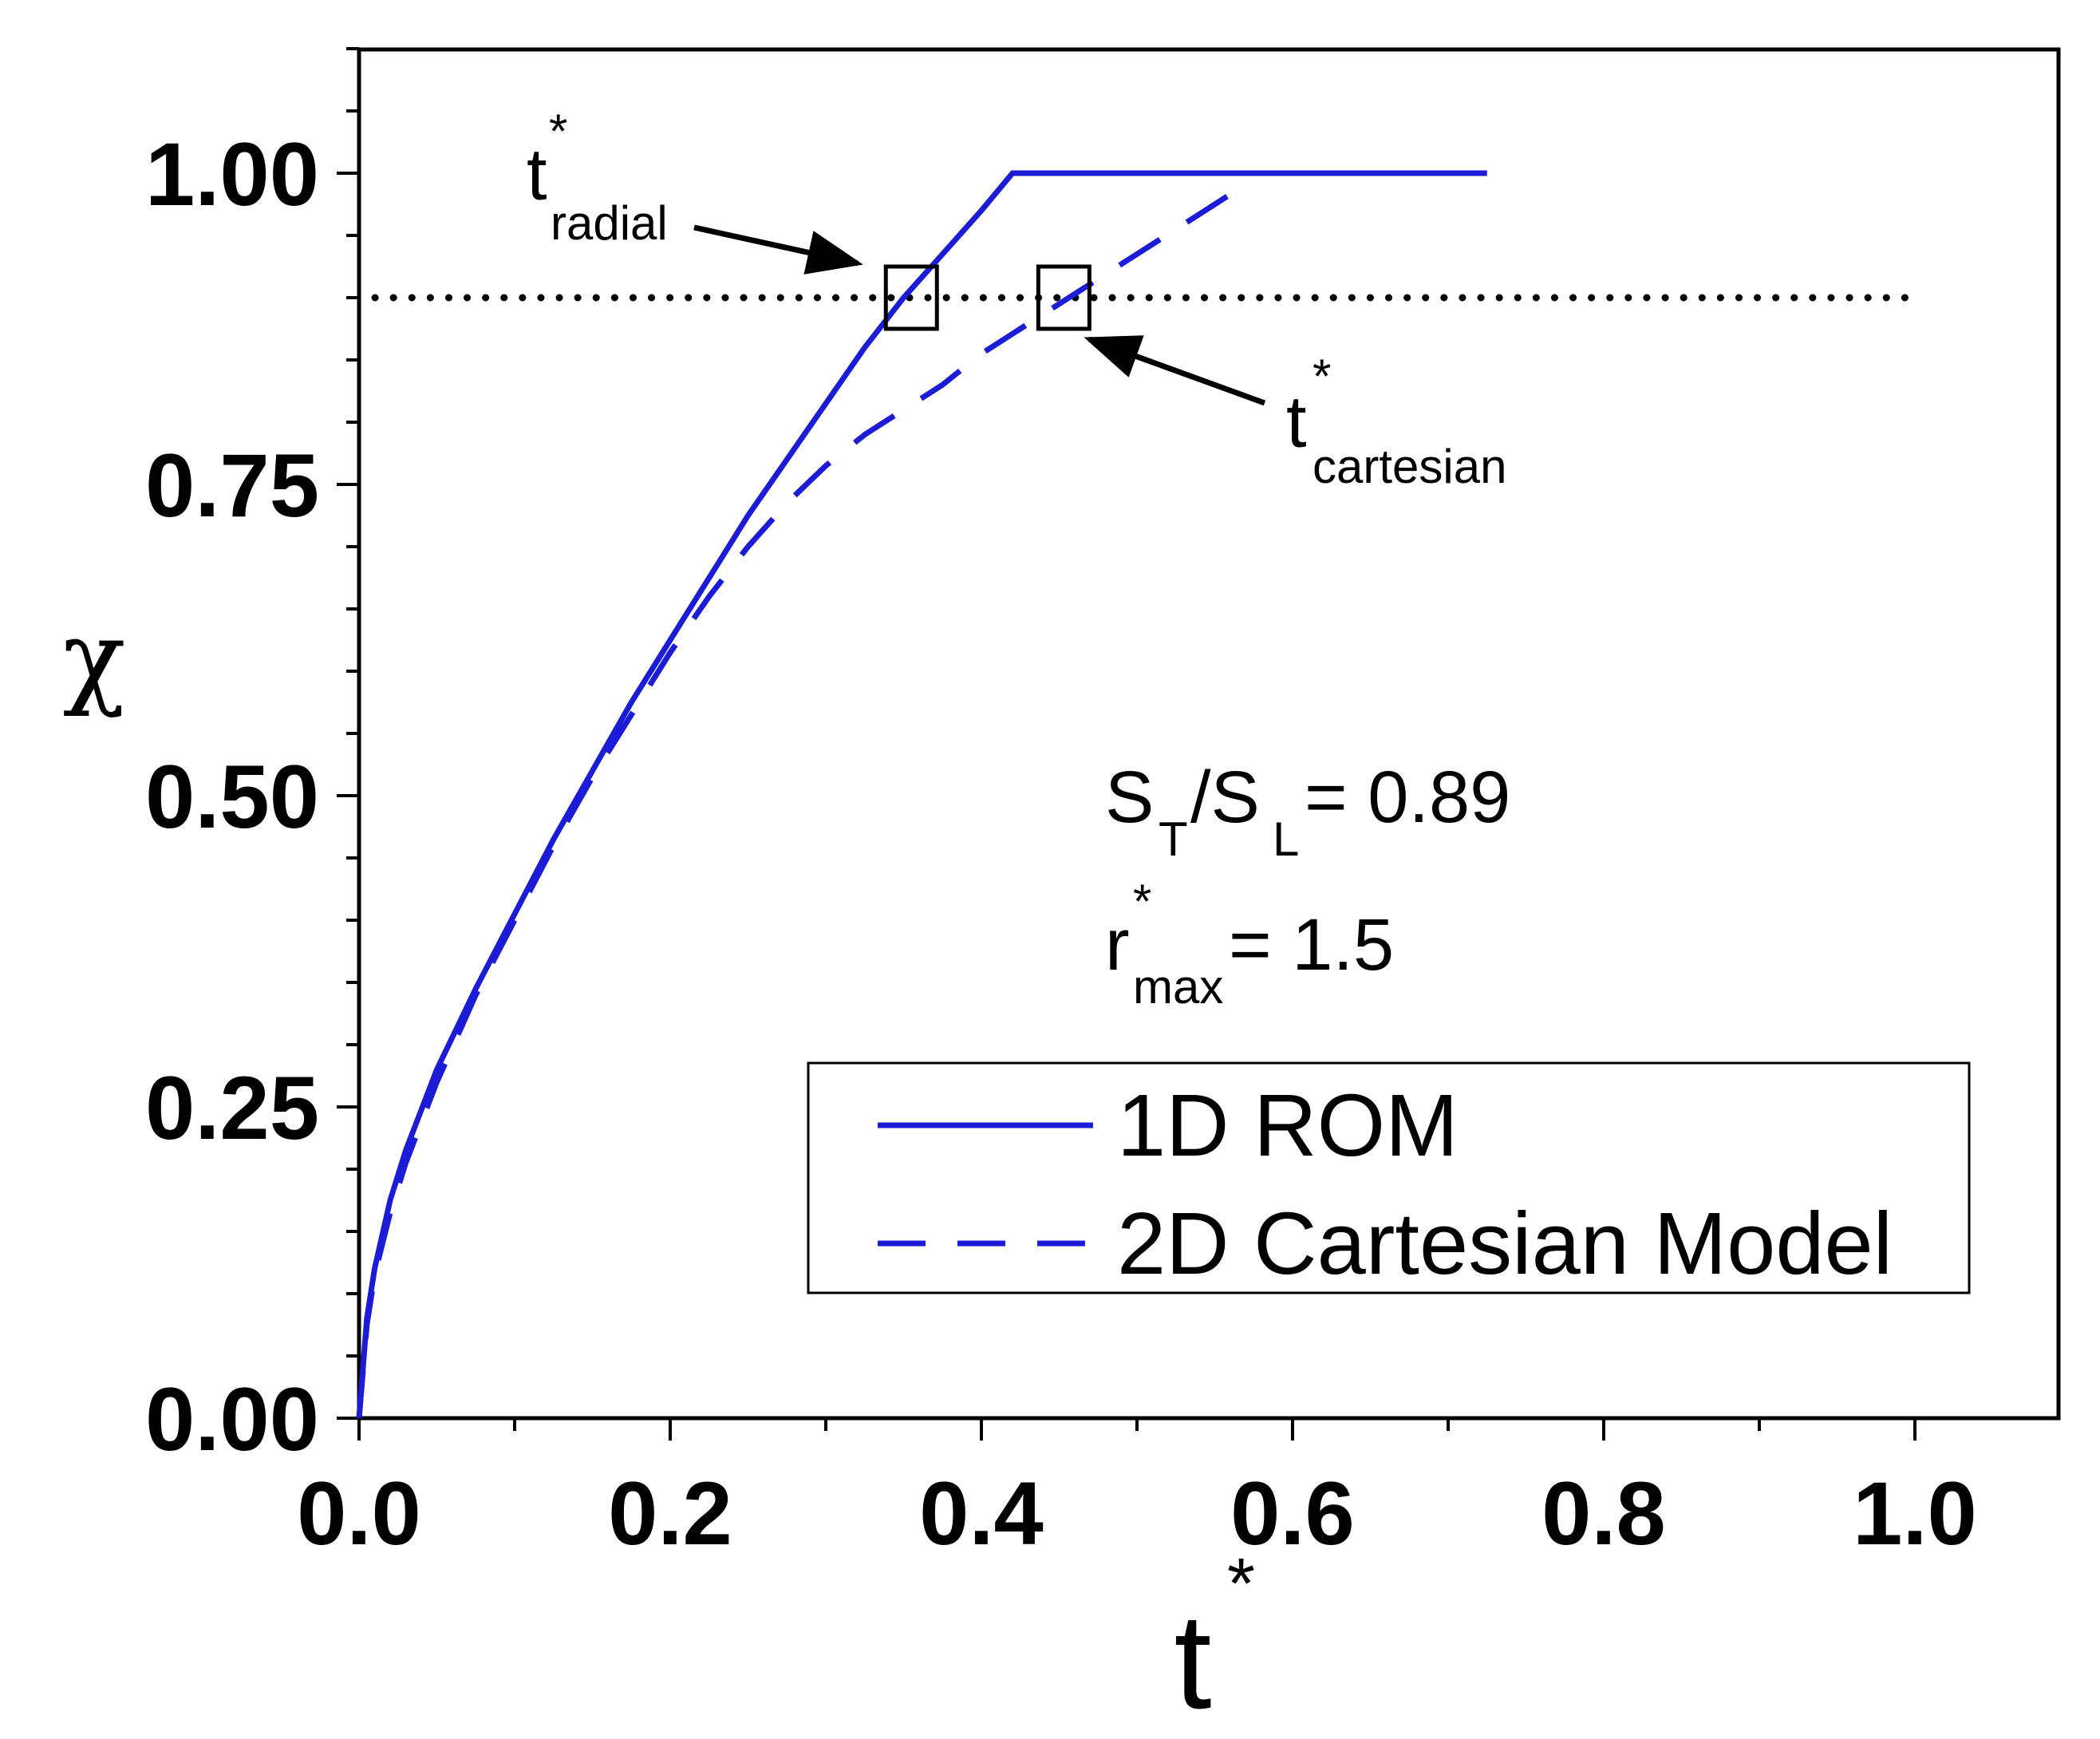  Describe the element at coordinates (232, 1419) in the screenshot. I see `y-tick-label: 0.00` at that location.